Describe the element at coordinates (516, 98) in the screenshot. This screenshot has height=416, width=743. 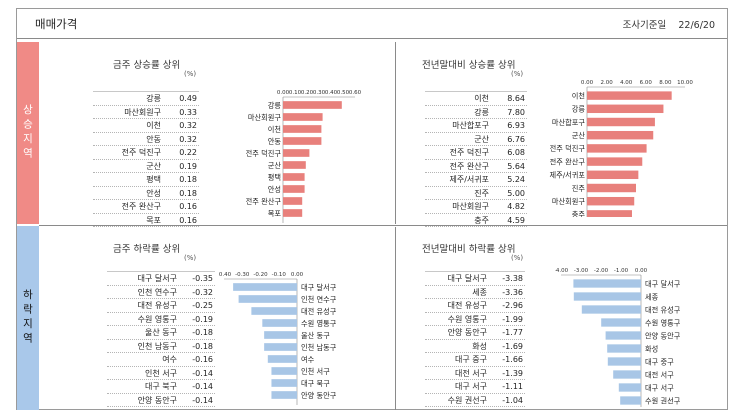
I see `change-rate: 8.64` at that location.